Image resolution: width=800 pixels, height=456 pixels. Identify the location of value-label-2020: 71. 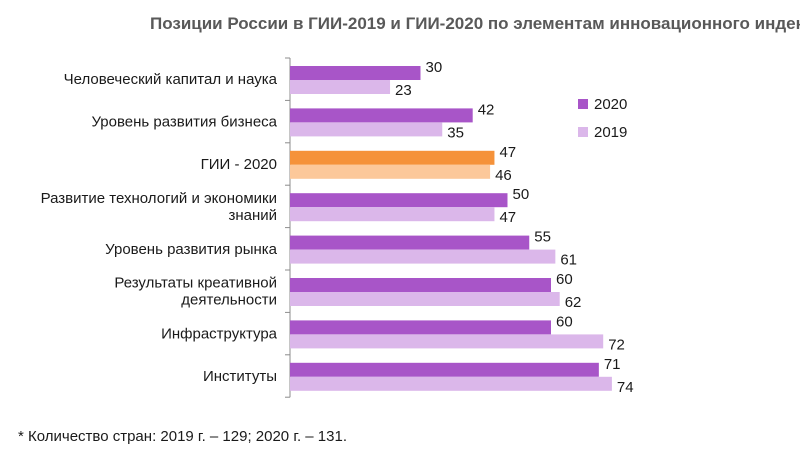
(612, 364).